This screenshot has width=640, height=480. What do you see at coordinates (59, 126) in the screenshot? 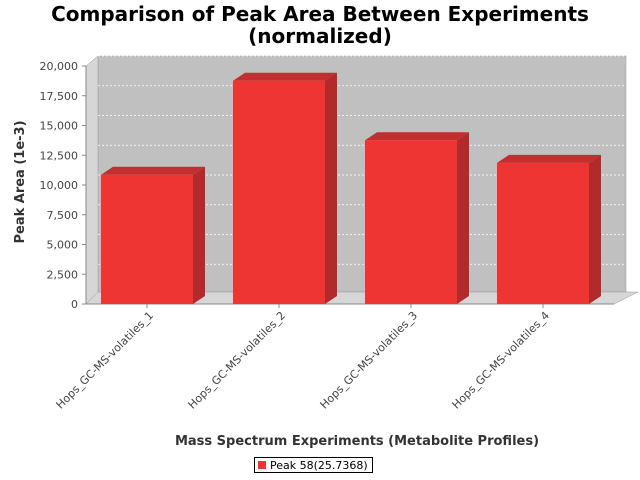
I see `y-tick-label: 15,000` at bounding box center [59, 126].